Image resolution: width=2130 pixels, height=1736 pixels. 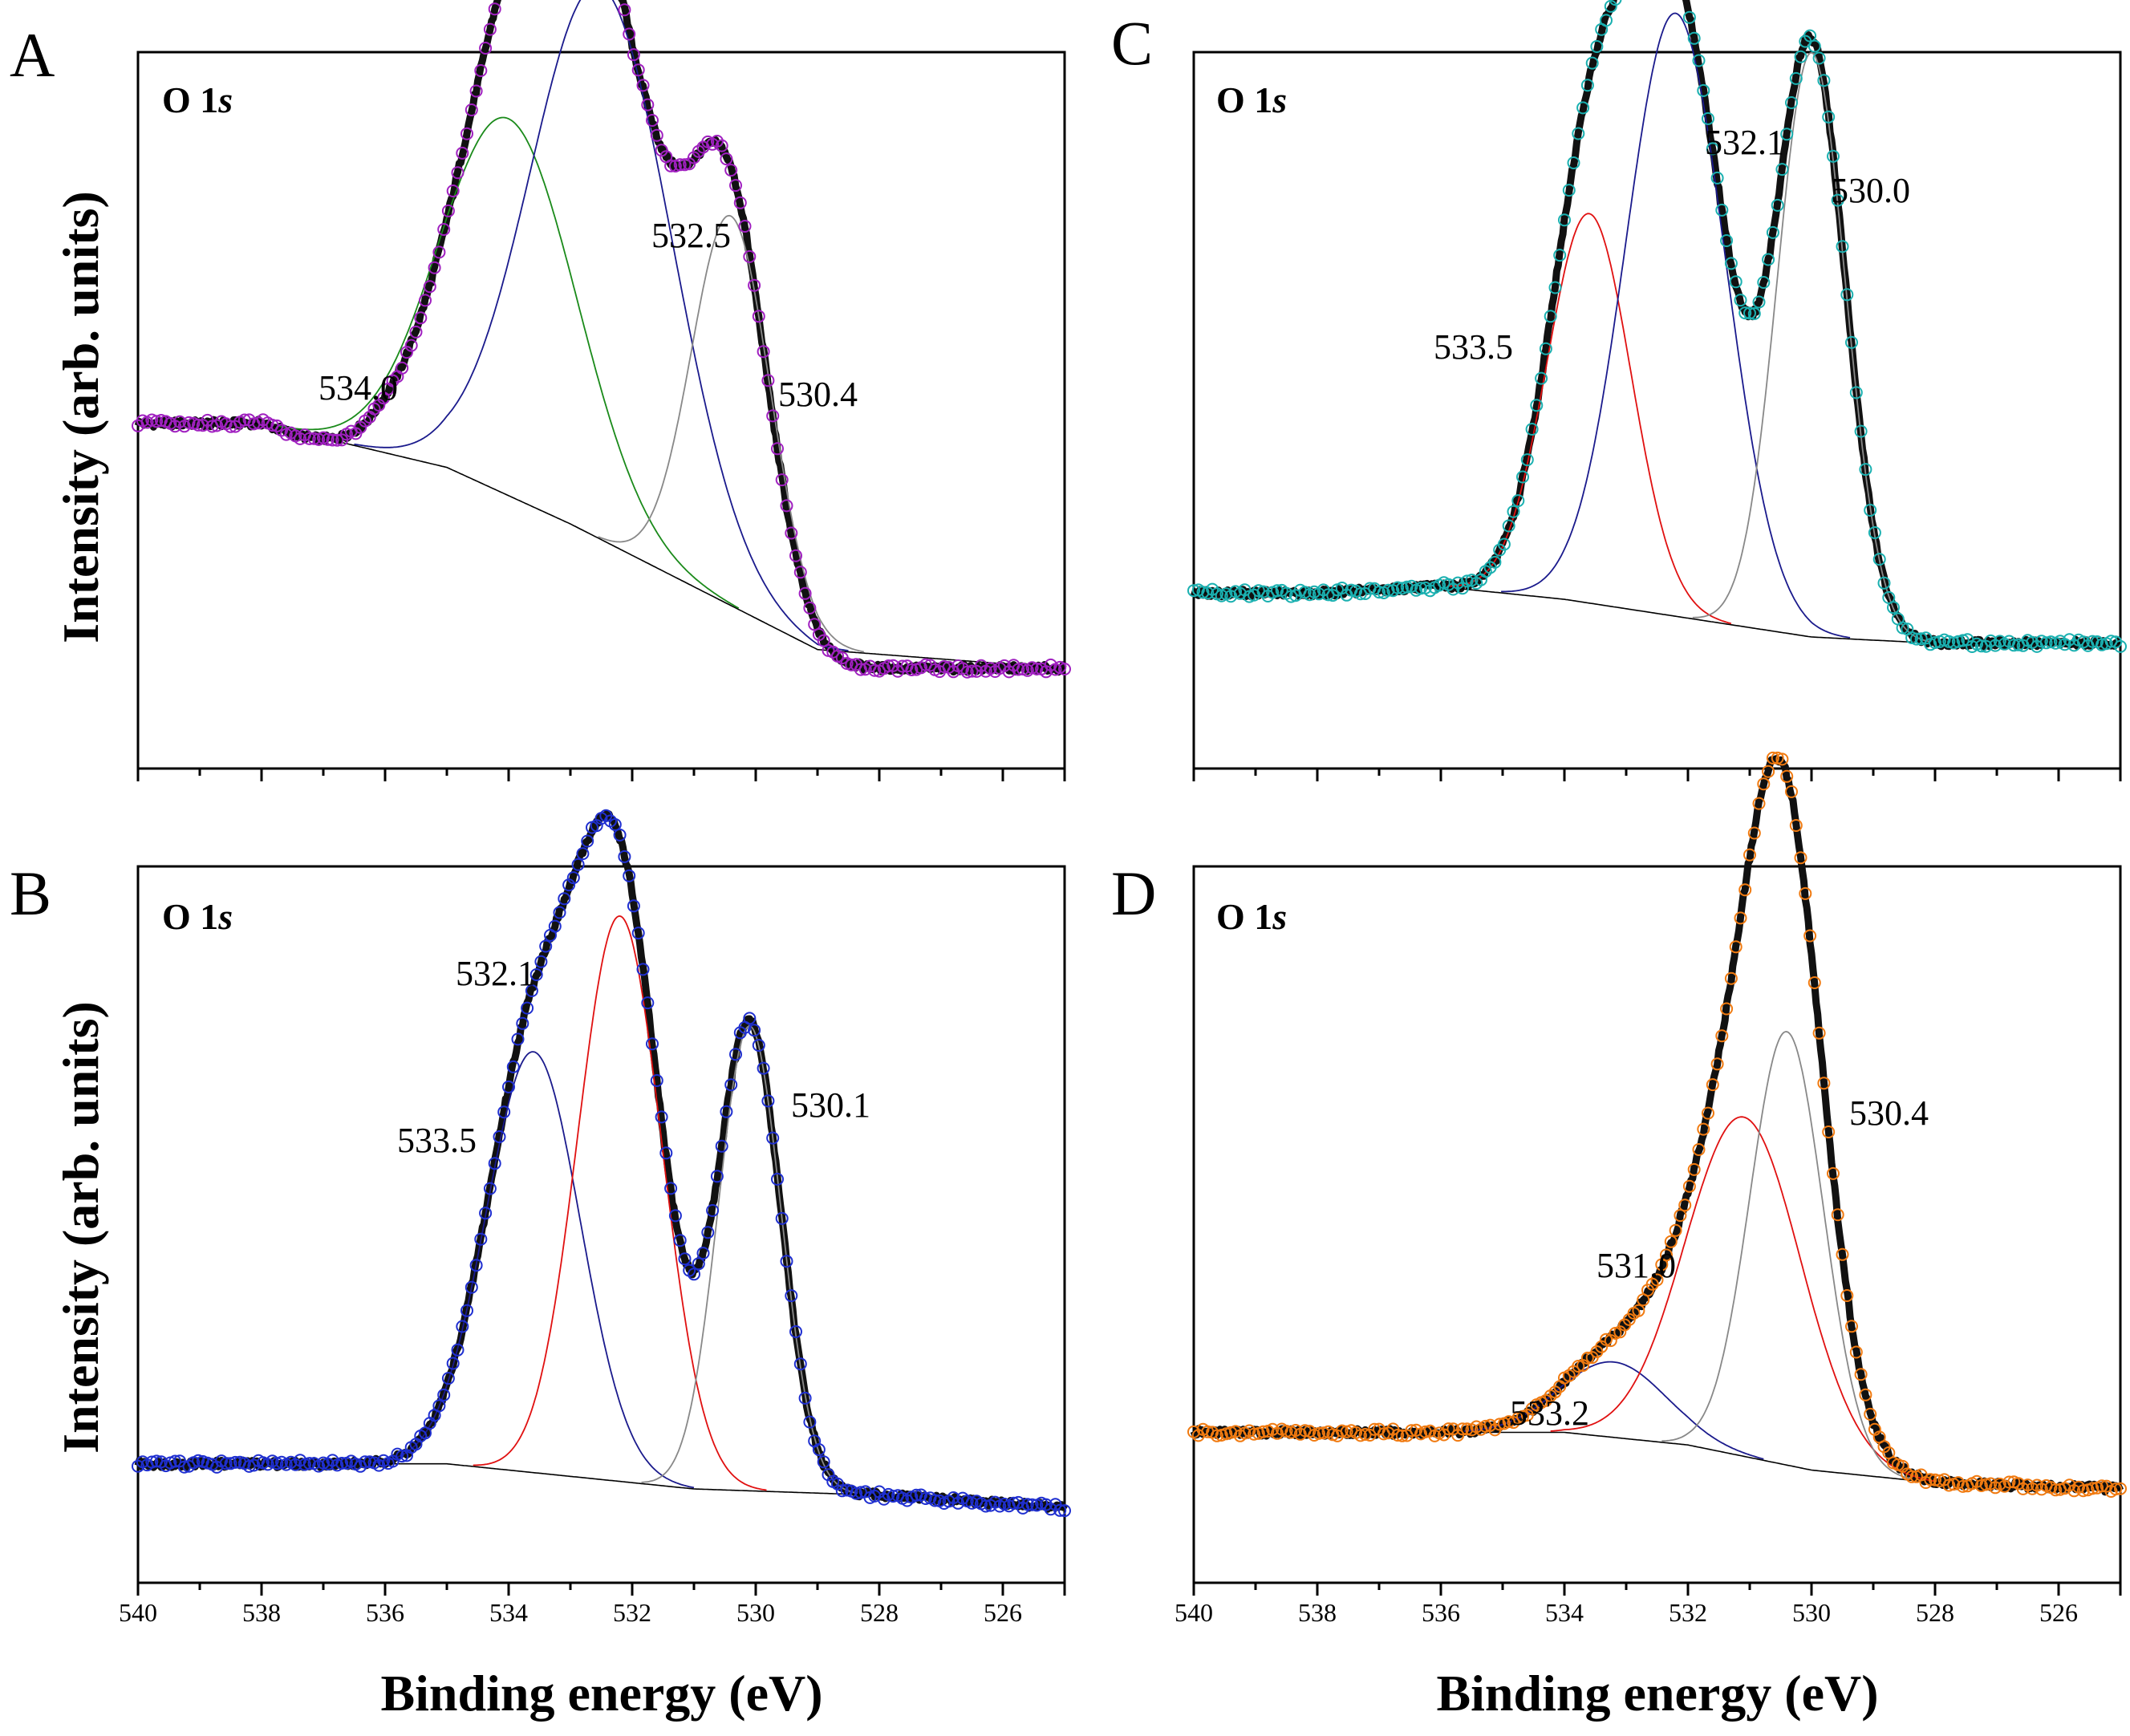 I want to click on panel-b-tick-label: 532, so click(x=632, y=1613).